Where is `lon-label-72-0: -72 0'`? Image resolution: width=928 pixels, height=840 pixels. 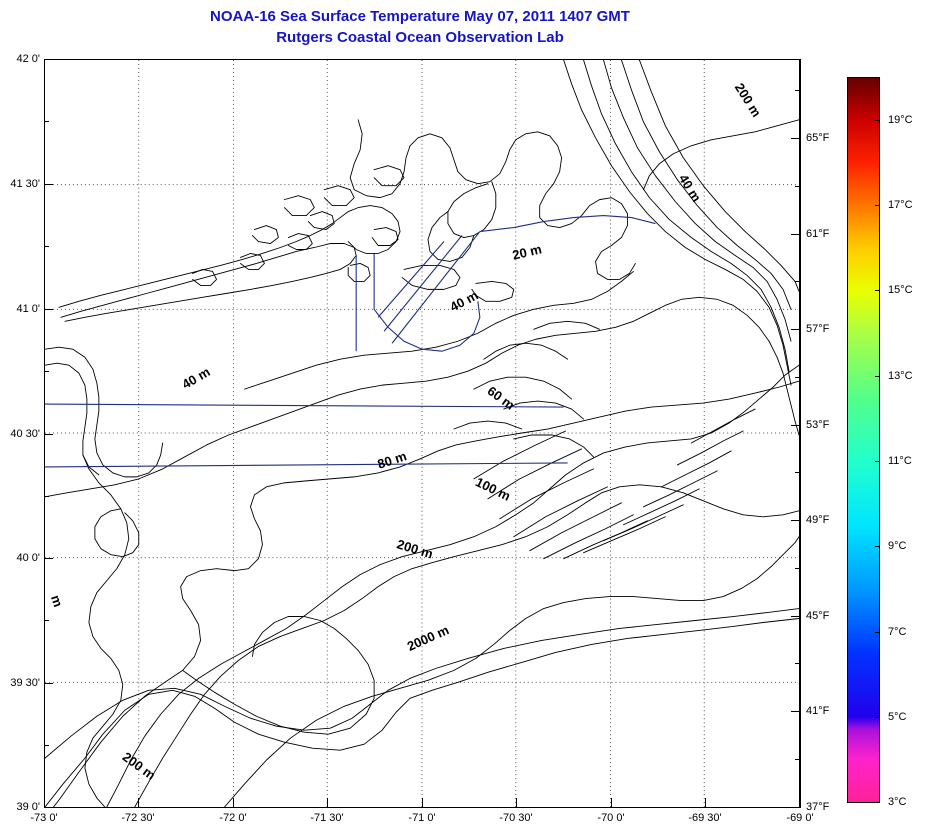
lon-label-72-0: -72 0' is located at coordinates (233, 818).